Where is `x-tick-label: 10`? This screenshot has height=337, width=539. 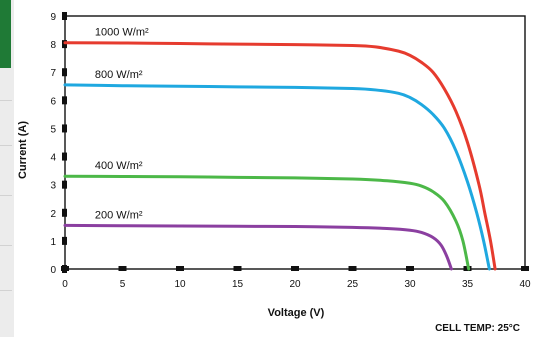
x-tick-label: 10 is located at coordinates (180, 284).